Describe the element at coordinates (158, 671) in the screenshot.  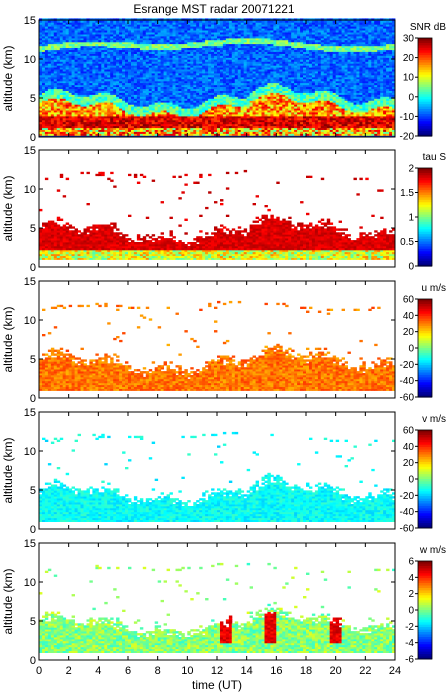
I see `x-tick-label: 8` at that location.